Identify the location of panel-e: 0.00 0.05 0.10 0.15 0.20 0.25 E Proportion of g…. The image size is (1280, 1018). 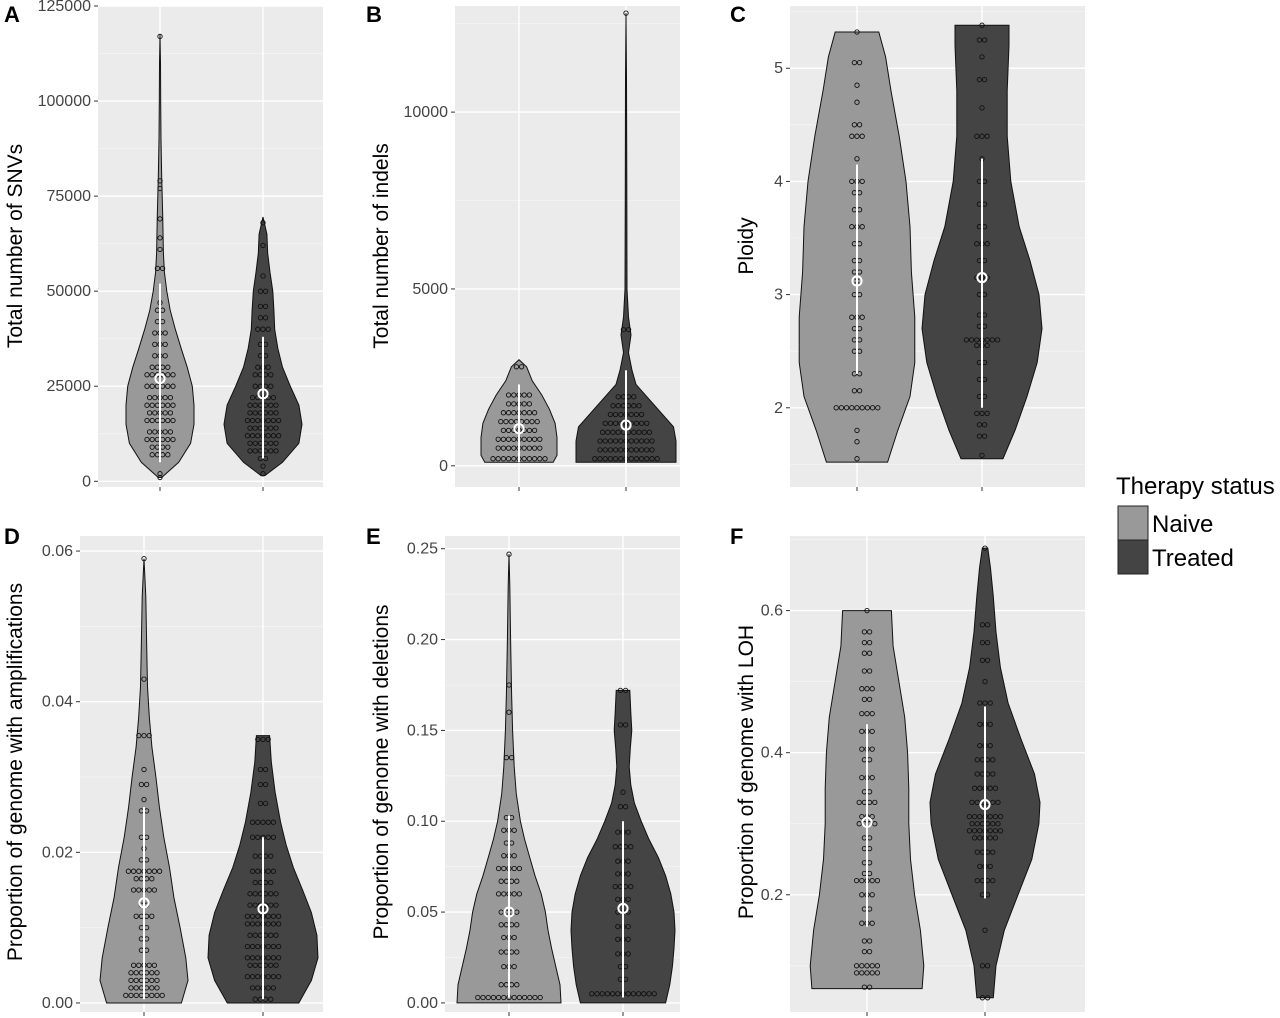
(523, 770).